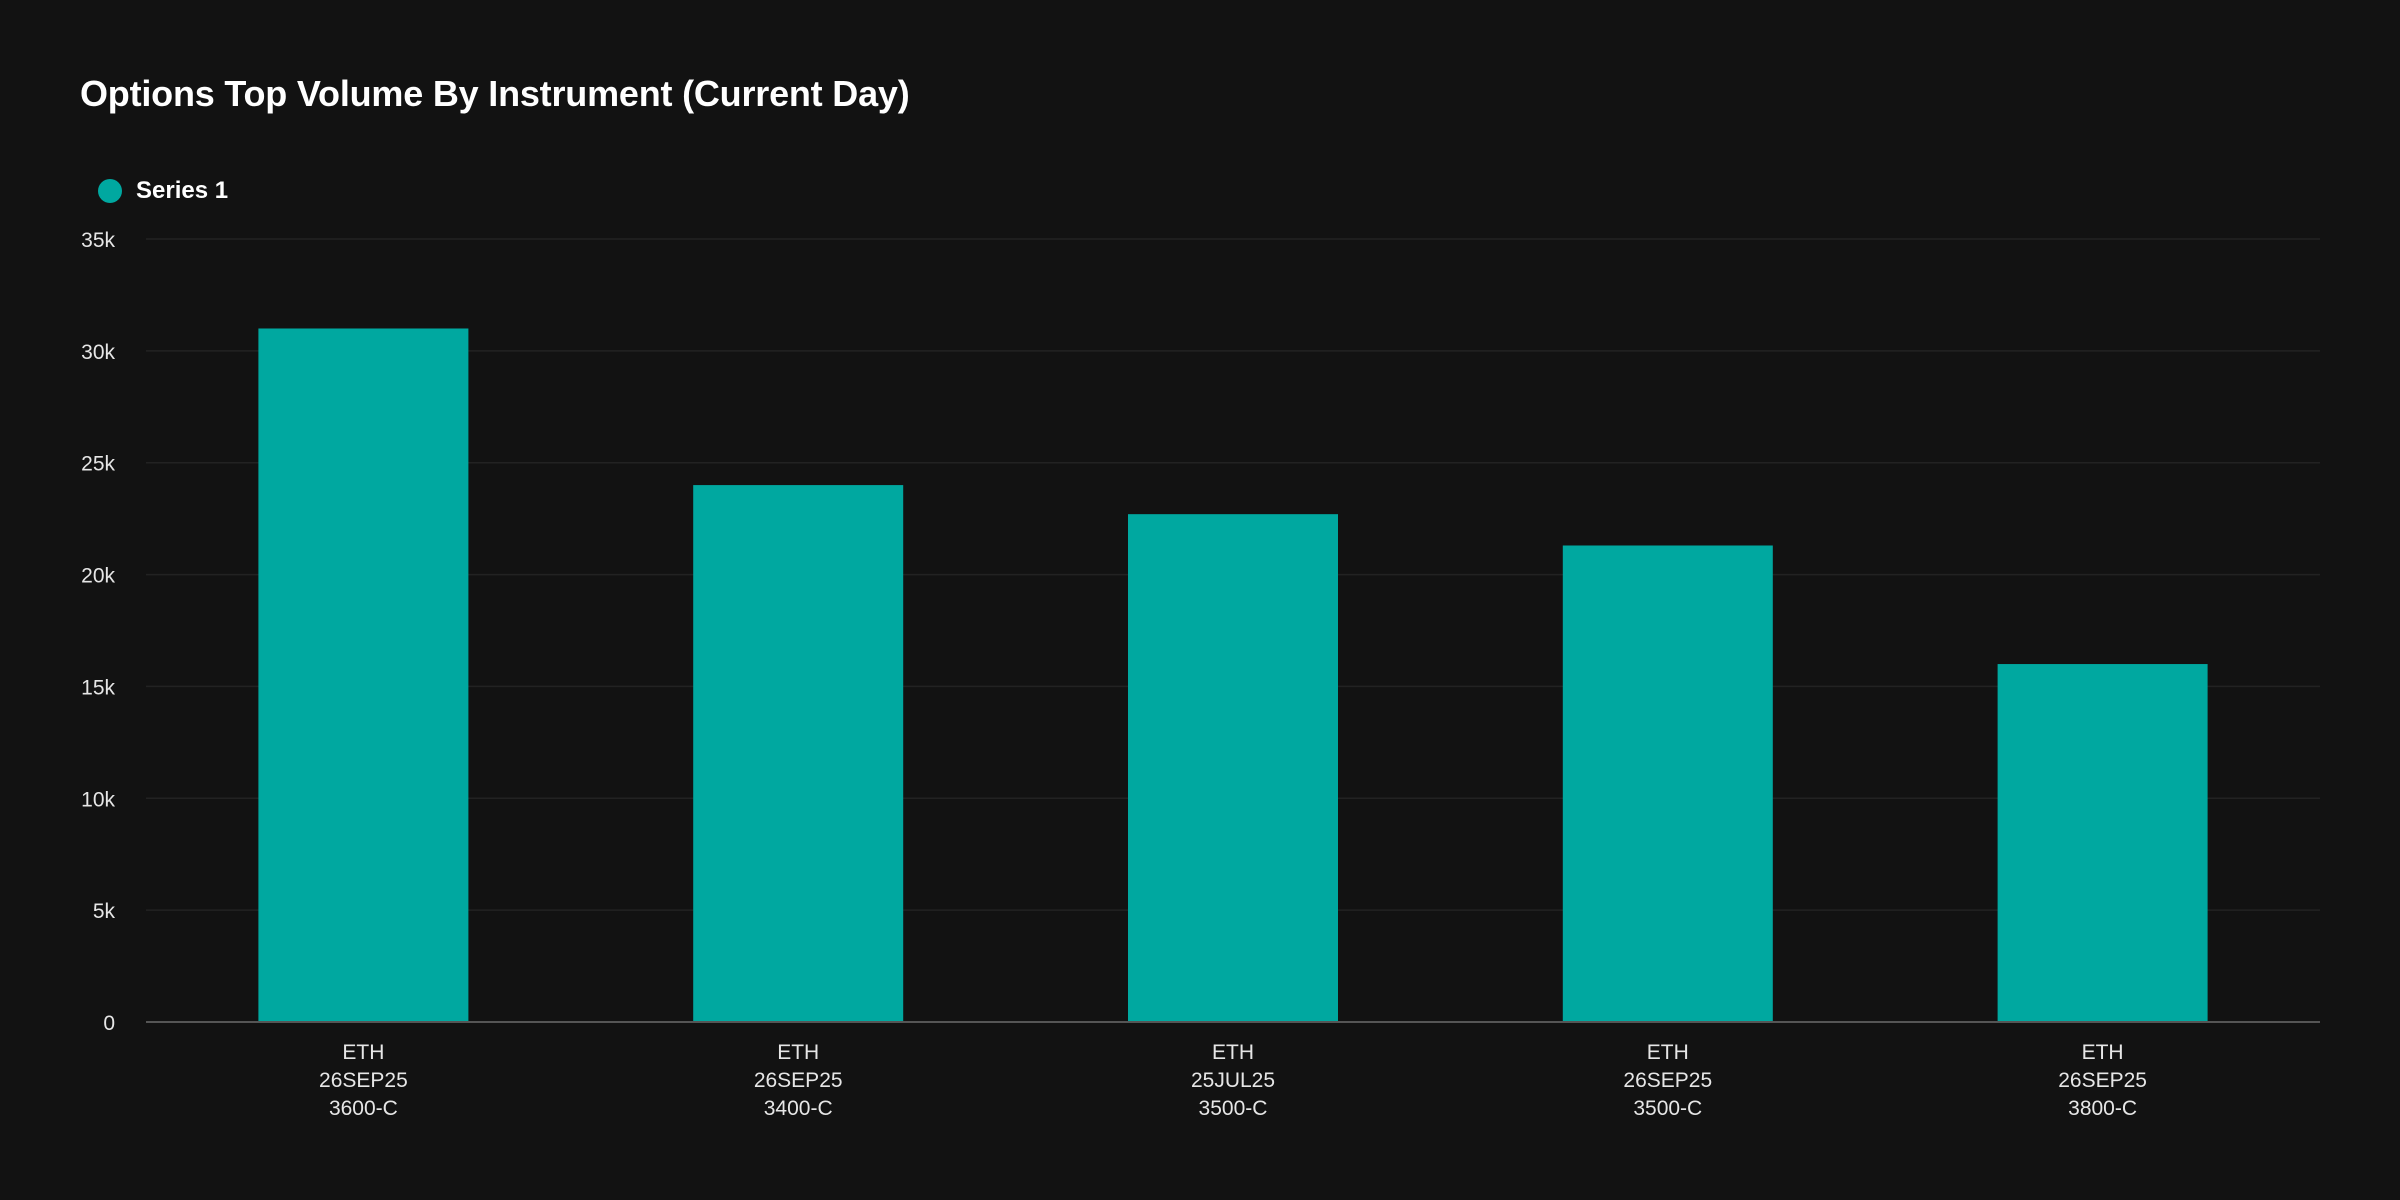 This screenshot has width=2400, height=1200. Describe the element at coordinates (109, 1023) in the screenshot. I see `y-tick-label-0: 0` at that location.